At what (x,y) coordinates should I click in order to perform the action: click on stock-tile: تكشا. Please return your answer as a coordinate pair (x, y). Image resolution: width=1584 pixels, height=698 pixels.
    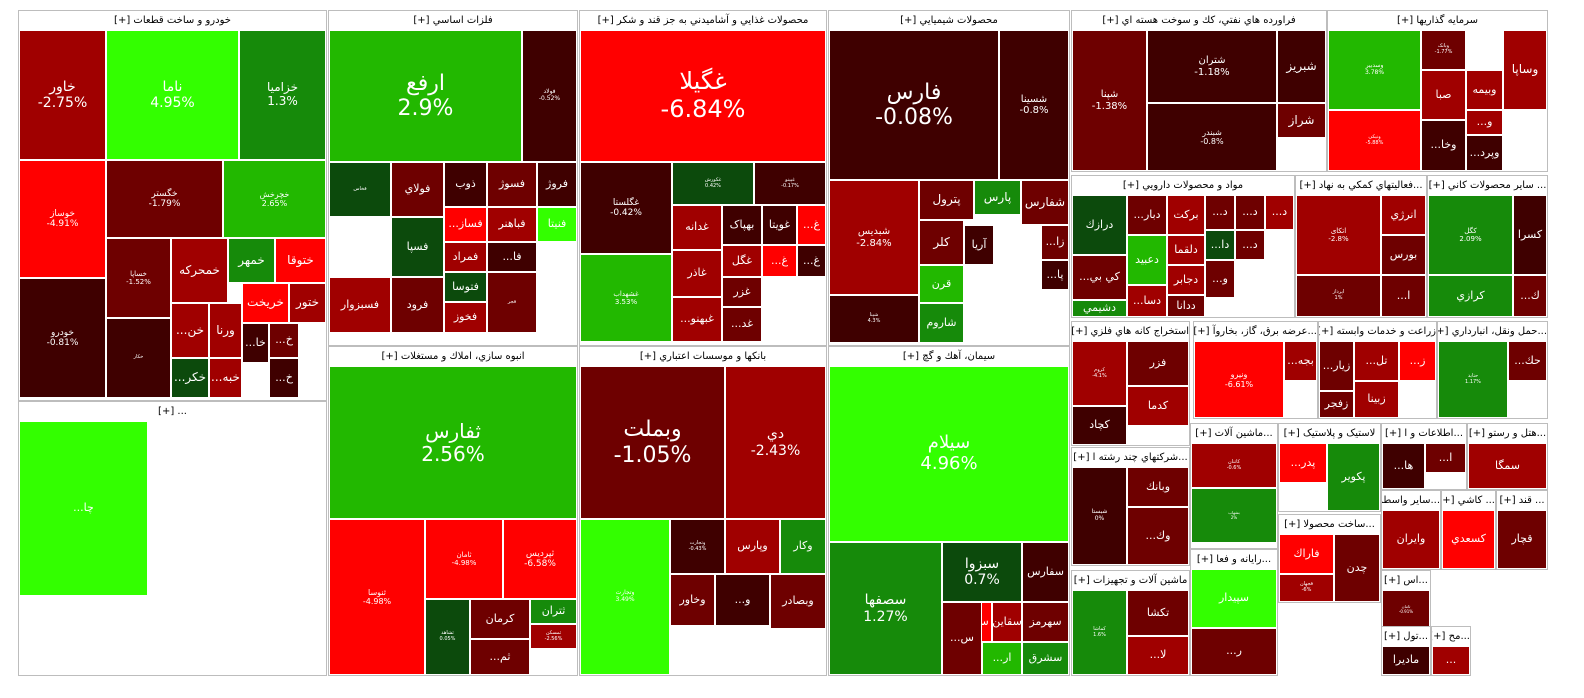
    Looking at the image, I should click on (1158, 613).